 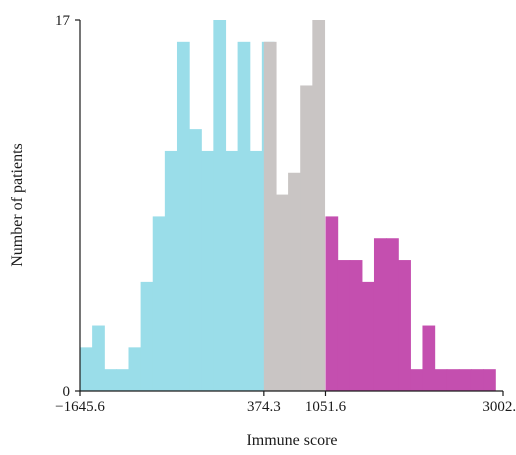 I want to click on y-tick-label: 0, so click(x=67, y=392).